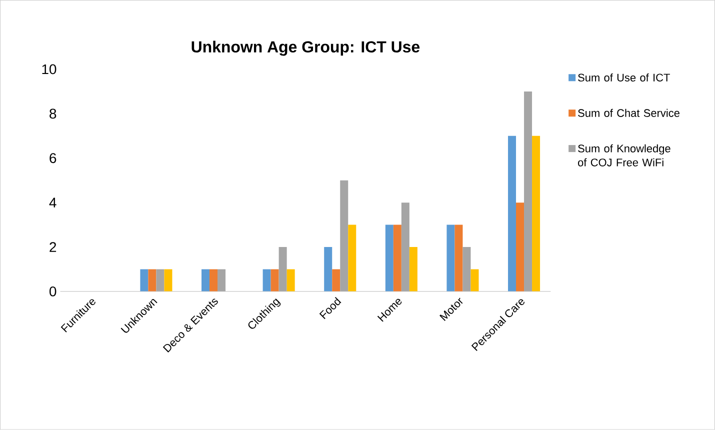 This screenshot has height=430, width=715. I want to click on legend-label: Sum of Knowledge of COJ Free WiFi, so click(624, 155).